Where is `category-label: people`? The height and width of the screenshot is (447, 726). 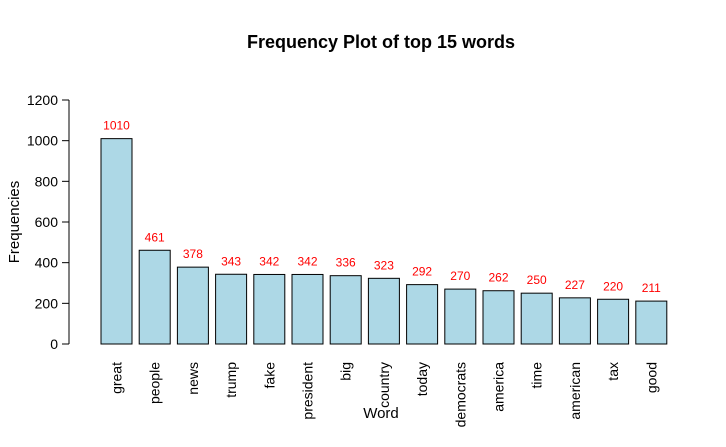 category-label: people is located at coordinates (155, 383).